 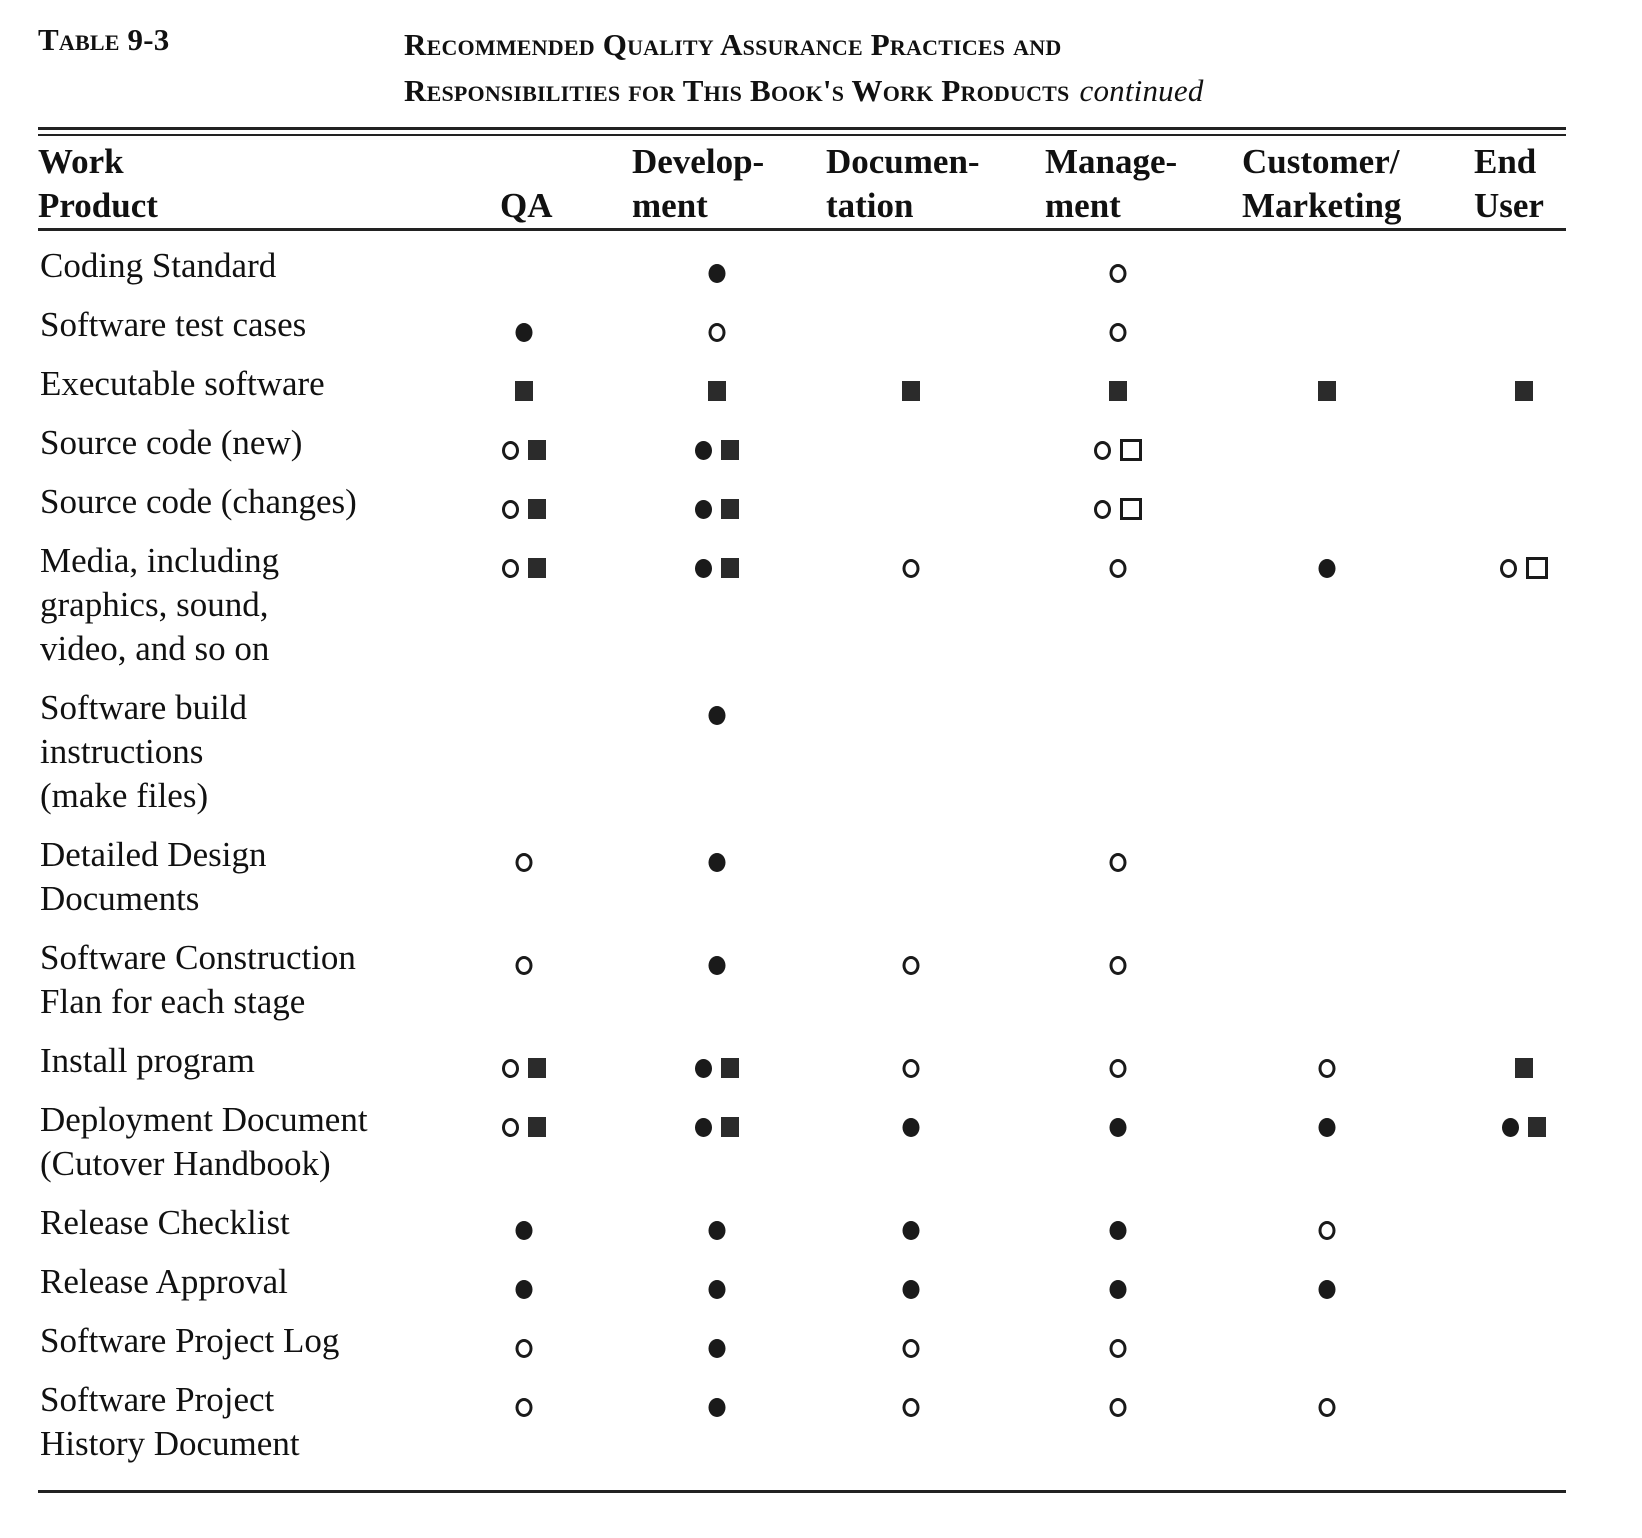 I want to click on header-customer-marketing: Customer/ Marketing, so click(x=1322, y=183).